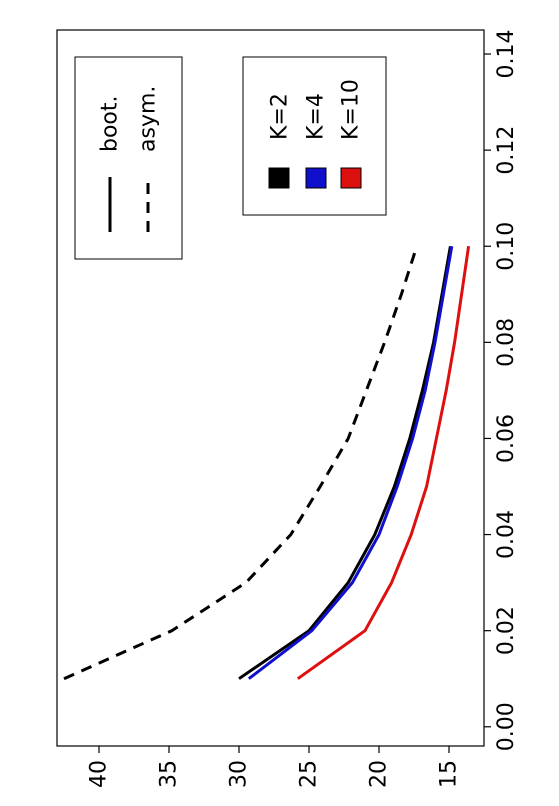 The height and width of the screenshot is (806, 559). What do you see at coordinates (351, 178) in the screenshot?
I see `legend-k10-swatch` at bounding box center [351, 178].